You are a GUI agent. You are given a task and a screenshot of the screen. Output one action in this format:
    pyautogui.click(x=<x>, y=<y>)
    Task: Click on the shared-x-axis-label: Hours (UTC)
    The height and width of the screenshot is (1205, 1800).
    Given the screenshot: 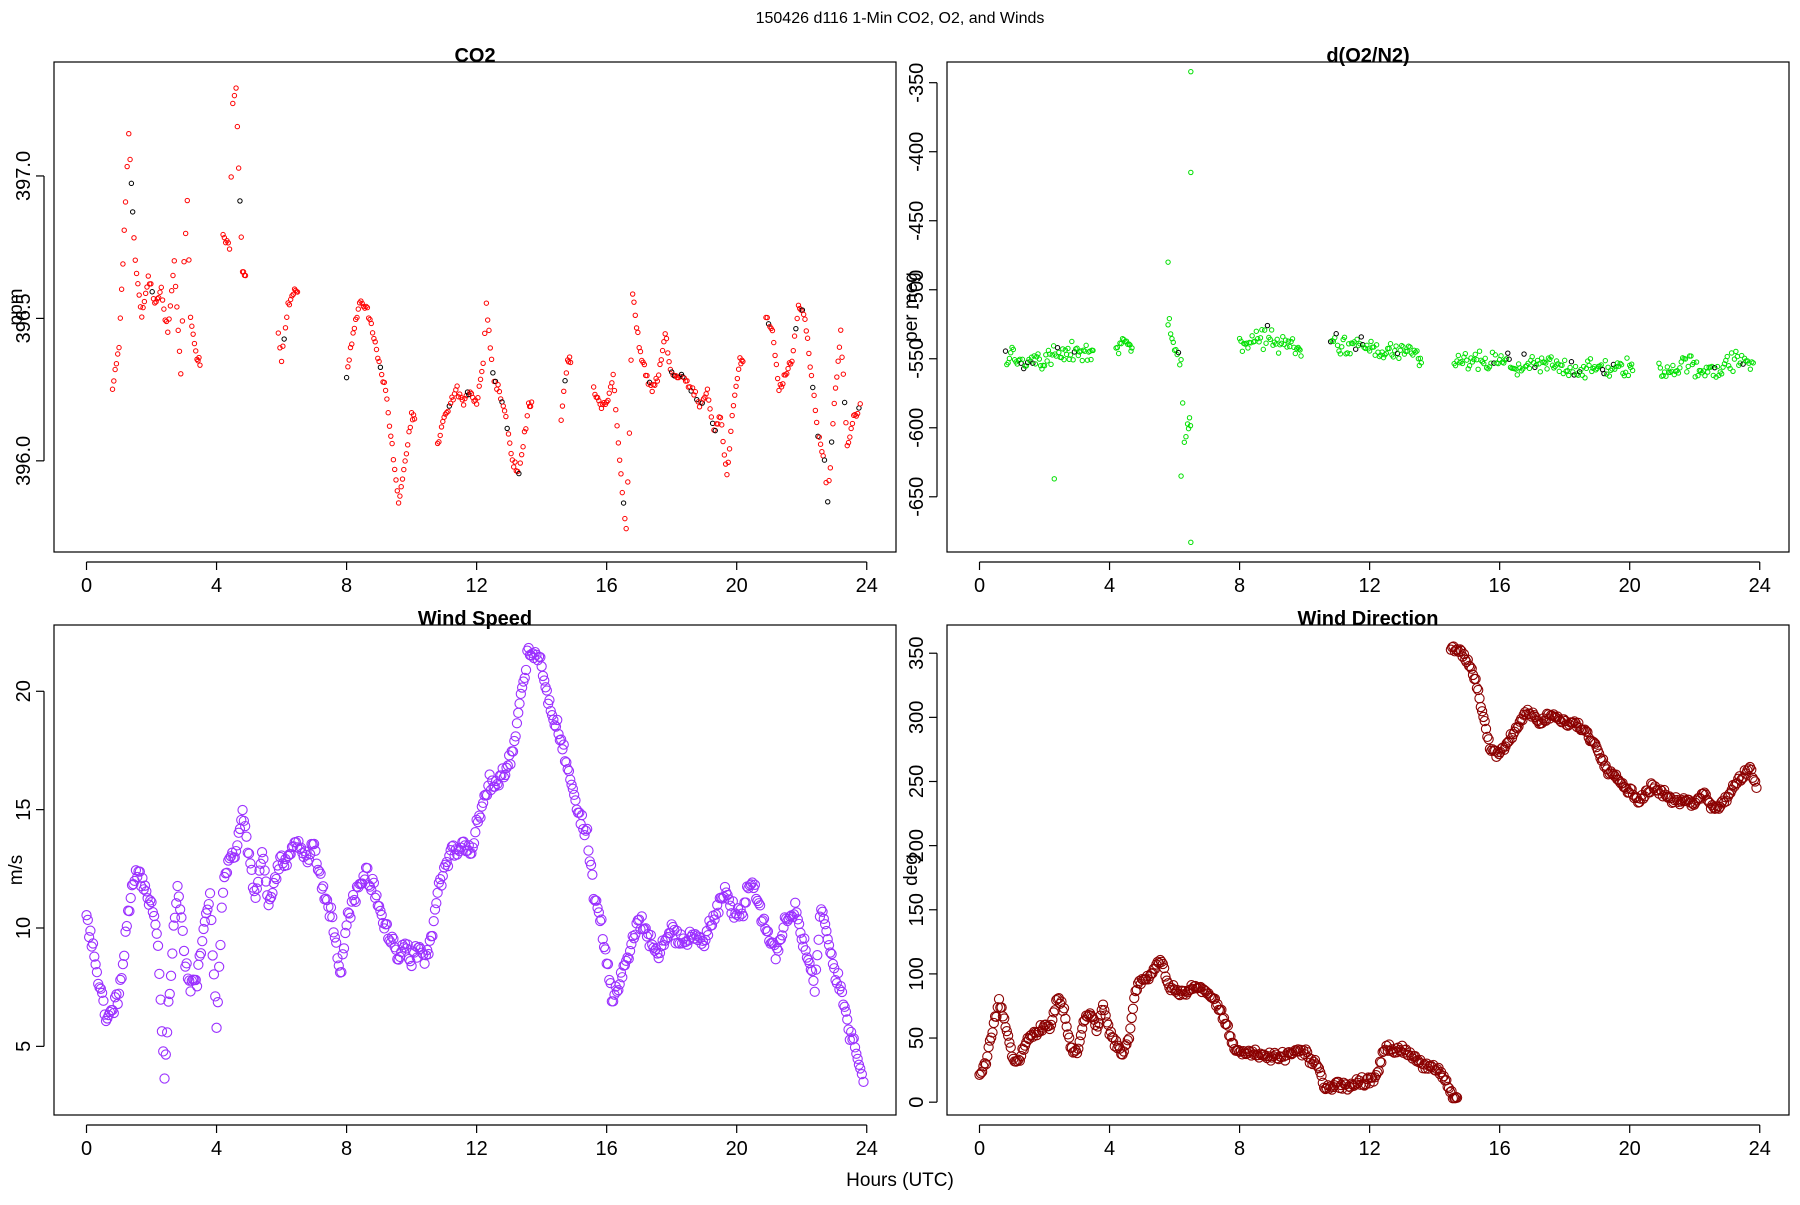 What is the action you would take?
    pyautogui.click(x=900, y=1180)
    